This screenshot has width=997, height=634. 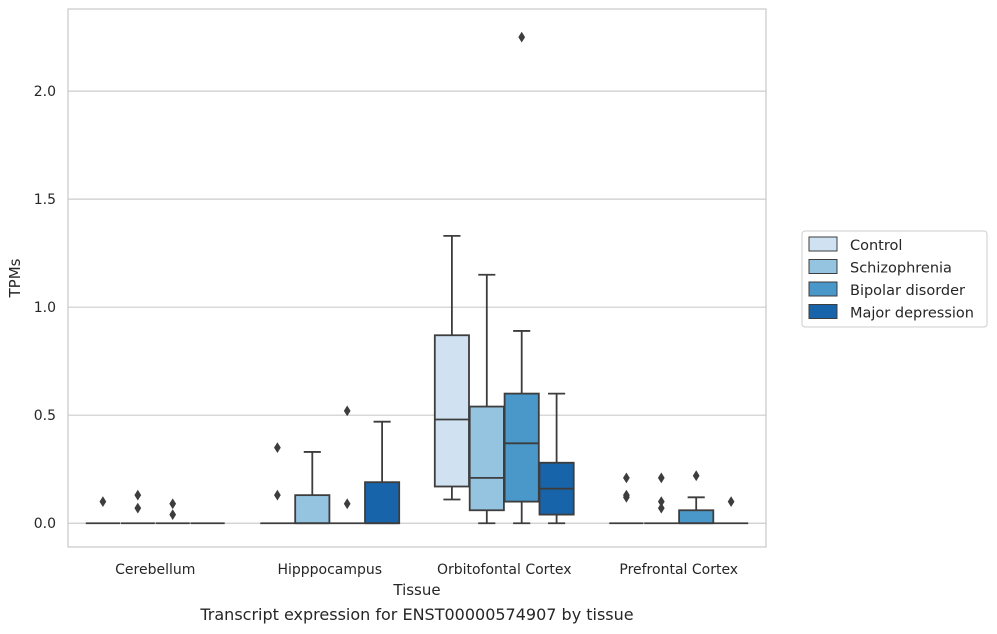 I want to click on legend-label: Bipolar disorder, so click(x=907, y=291).